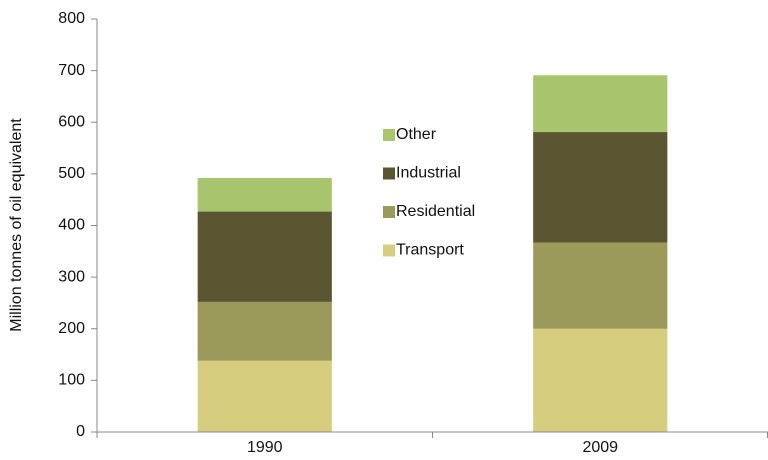 The height and width of the screenshot is (460, 768). What do you see at coordinates (71, 225) in the screenshot?
I see `y-tick-label: 400` at bounding box center [71, 225].